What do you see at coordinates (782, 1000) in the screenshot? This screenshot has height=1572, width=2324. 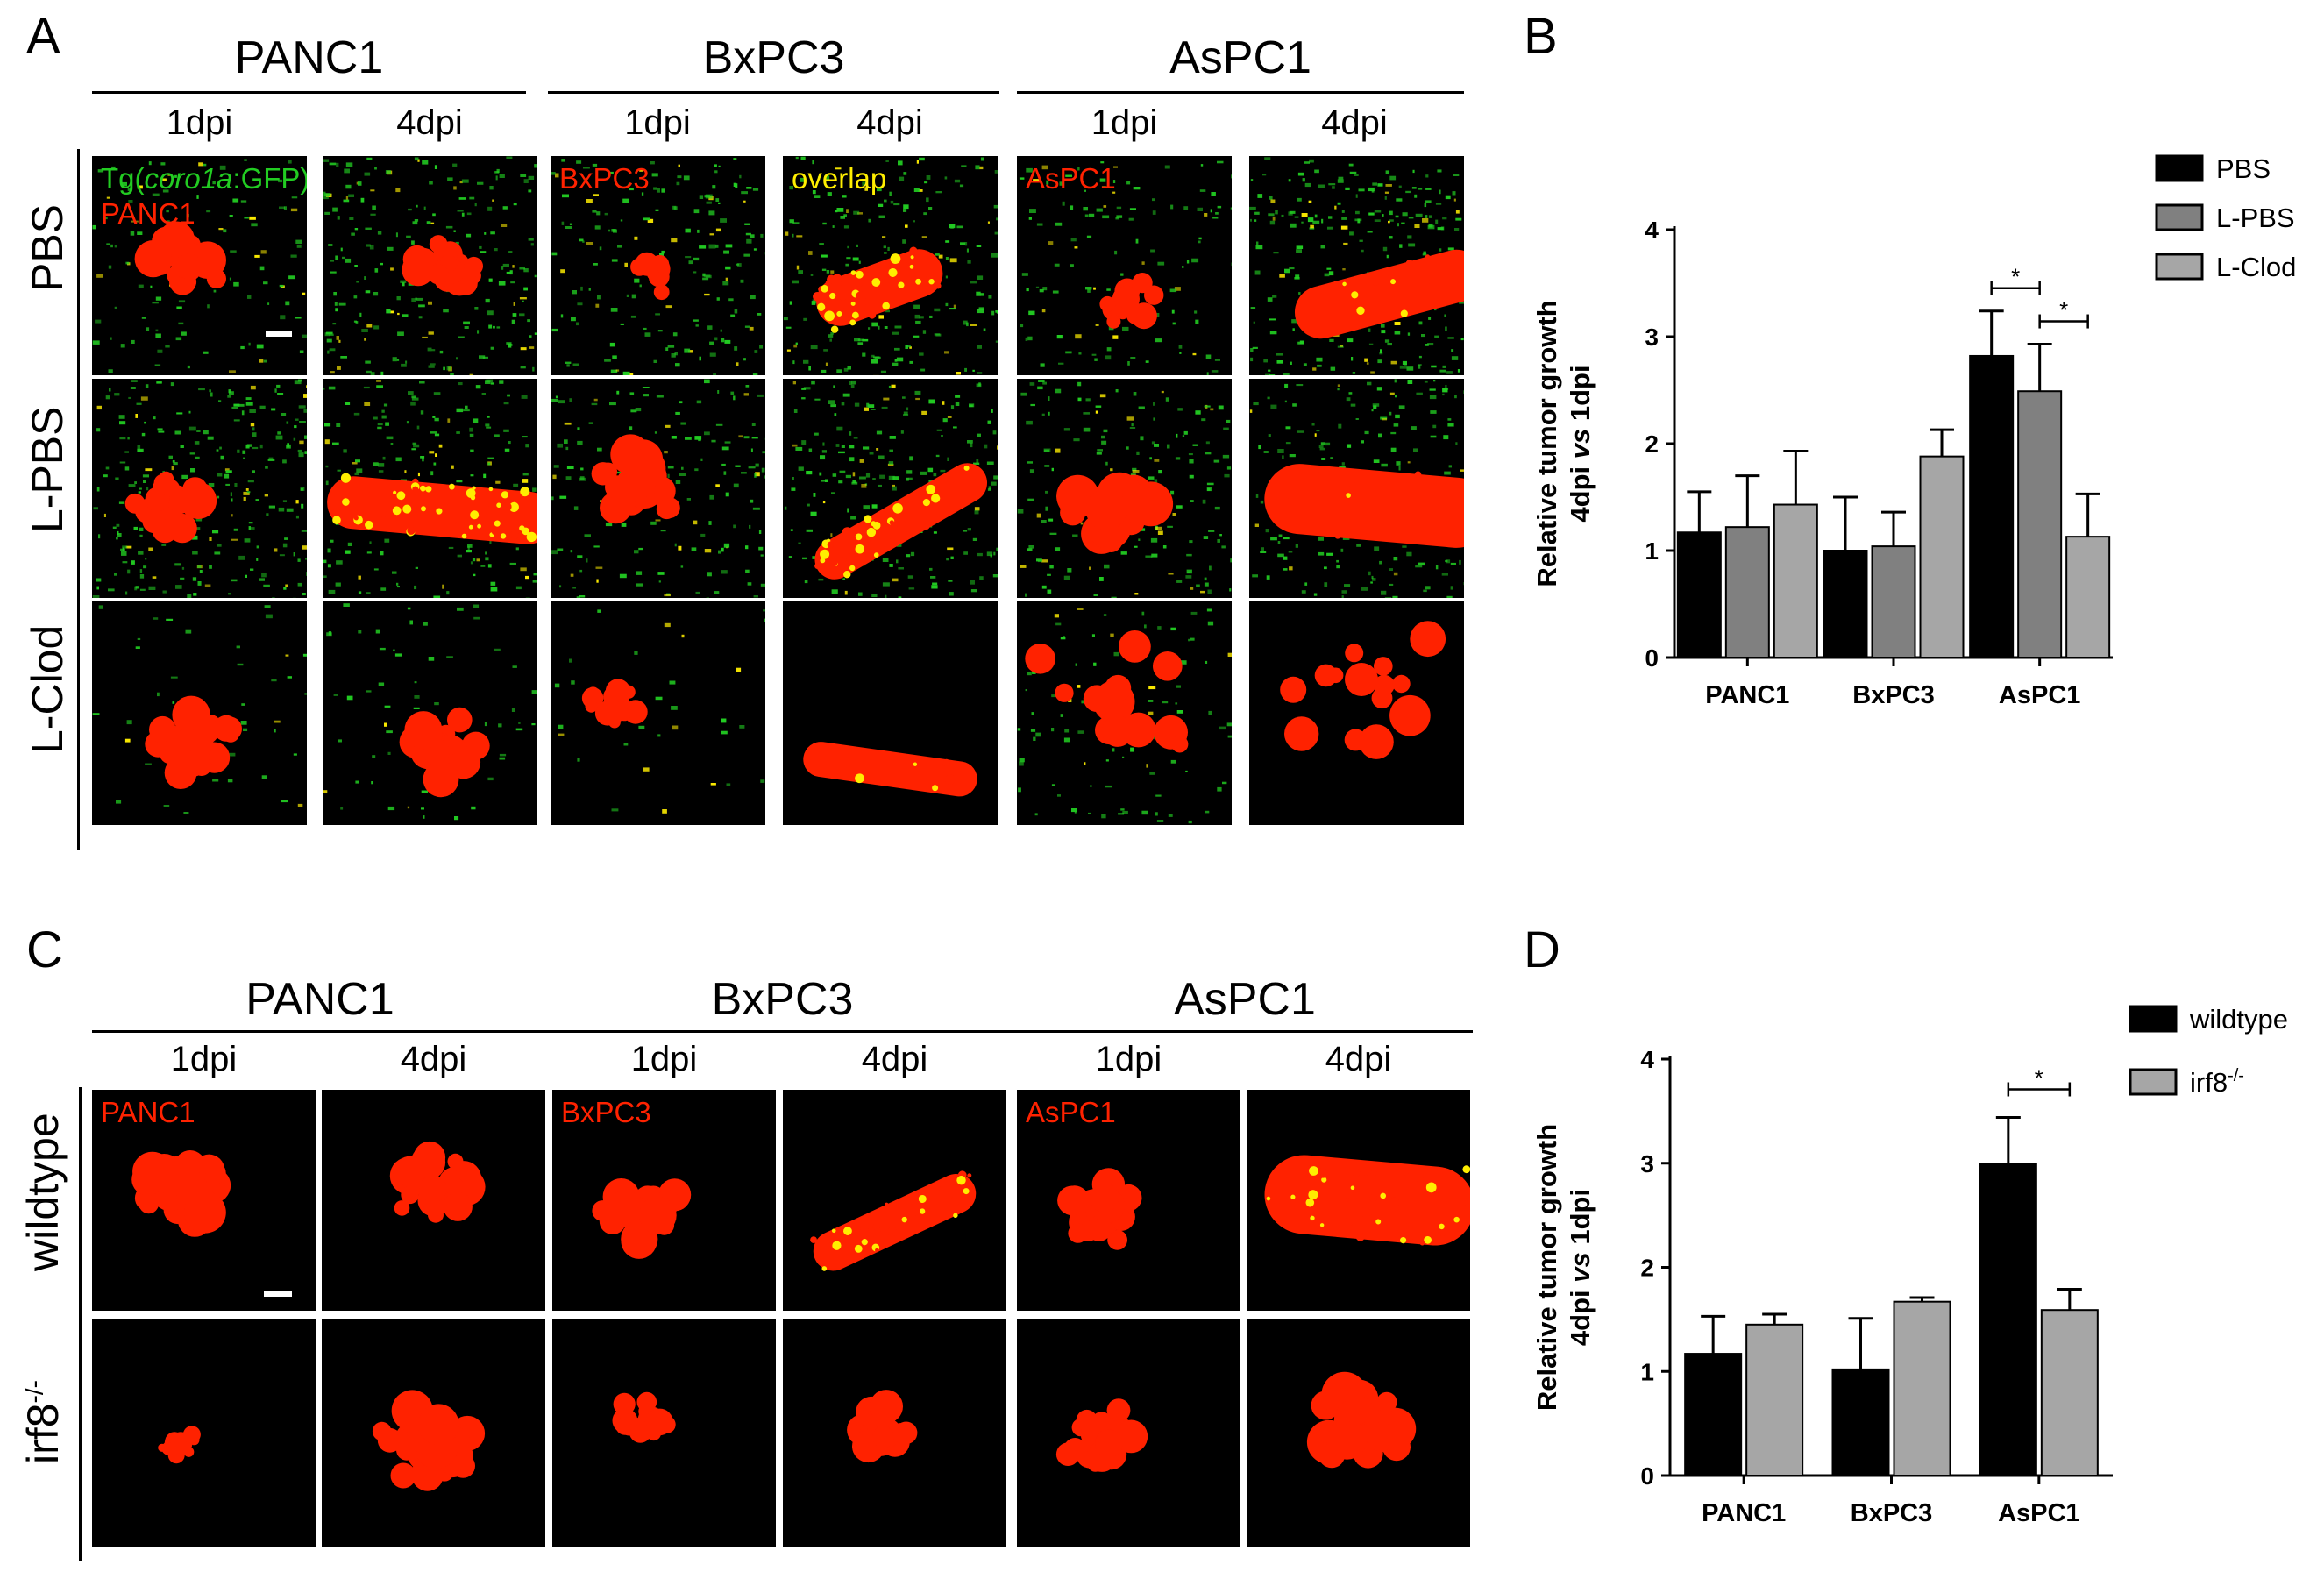 I see `panel-c-group-bxpc3: BxPC3` at bounding box center [782, 1000].